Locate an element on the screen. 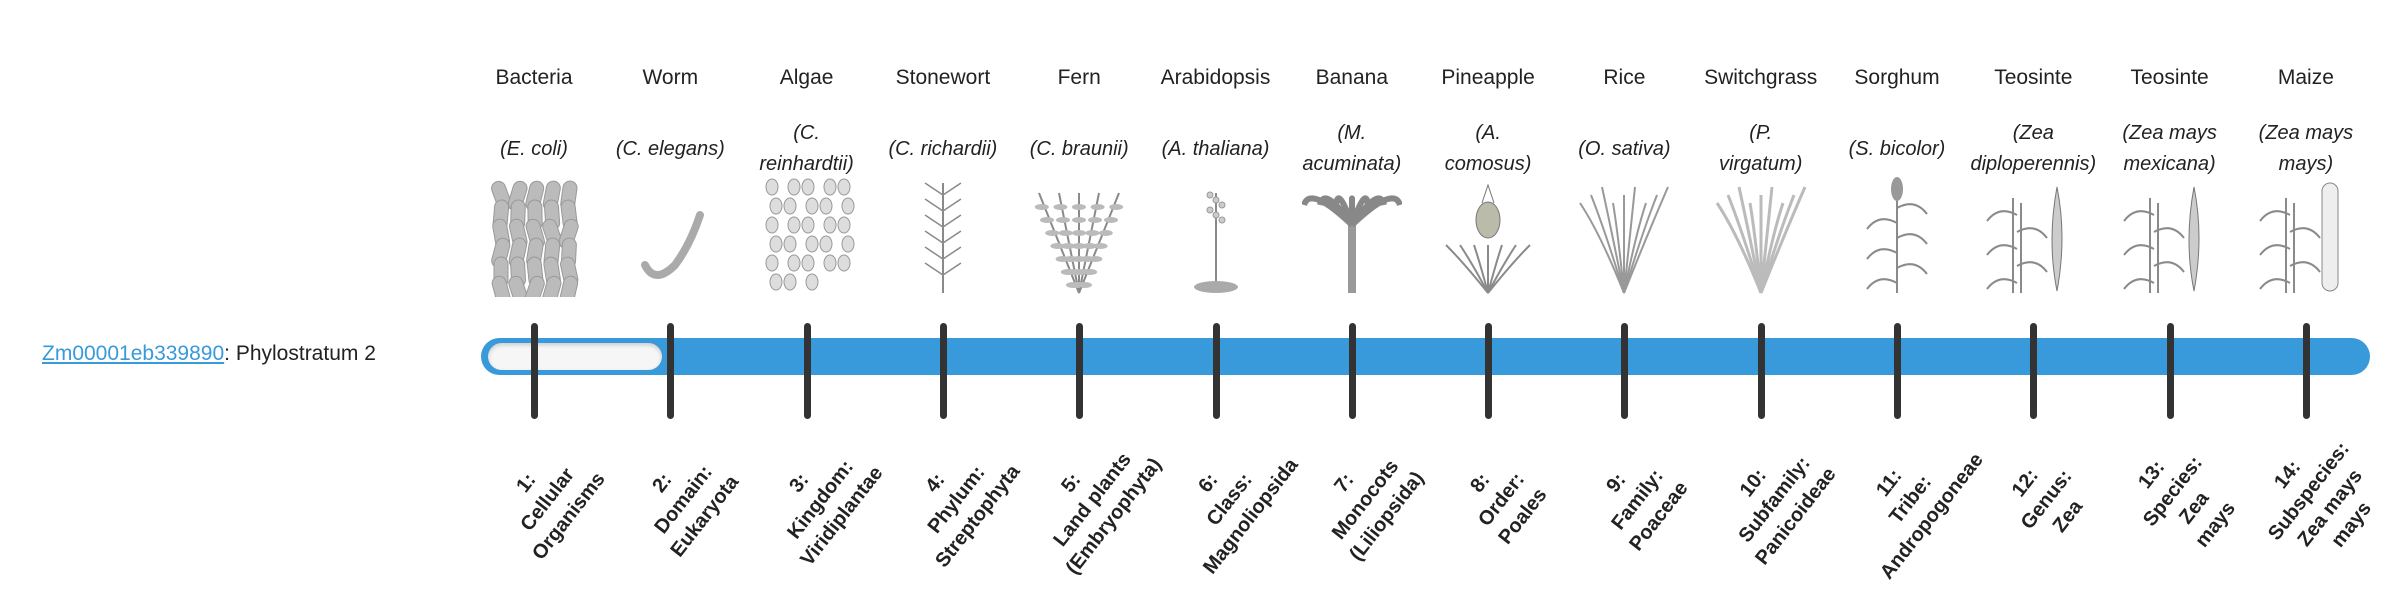 The width and height of the screenshot is (2400, 612). scientific-name: (A. thaliana) is located at coordinates (1216, 149).